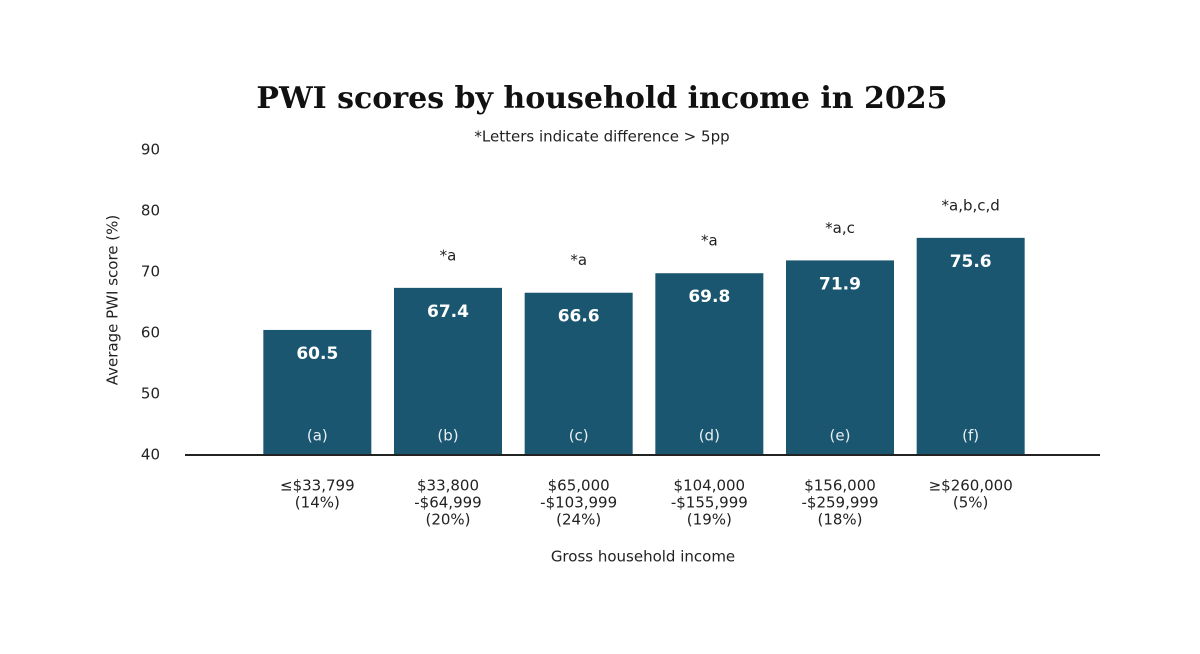 The width and height of the screenshot is (1200, 654). I want to click on x-tick-label: (18%), so click(839, 520).